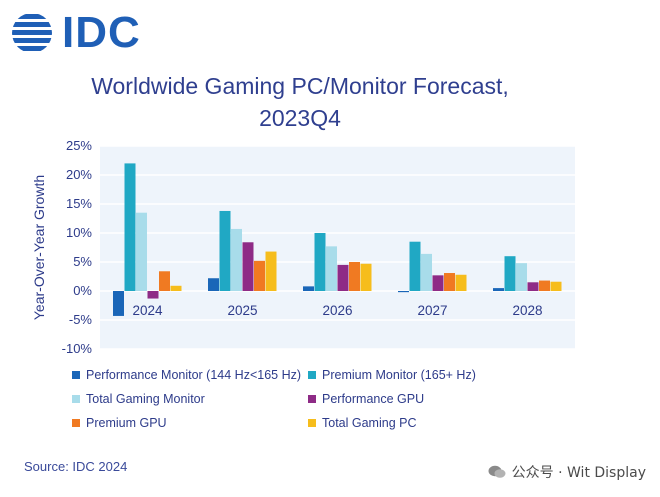  I want to click on idc-logo: IDC, so click(75, 33).